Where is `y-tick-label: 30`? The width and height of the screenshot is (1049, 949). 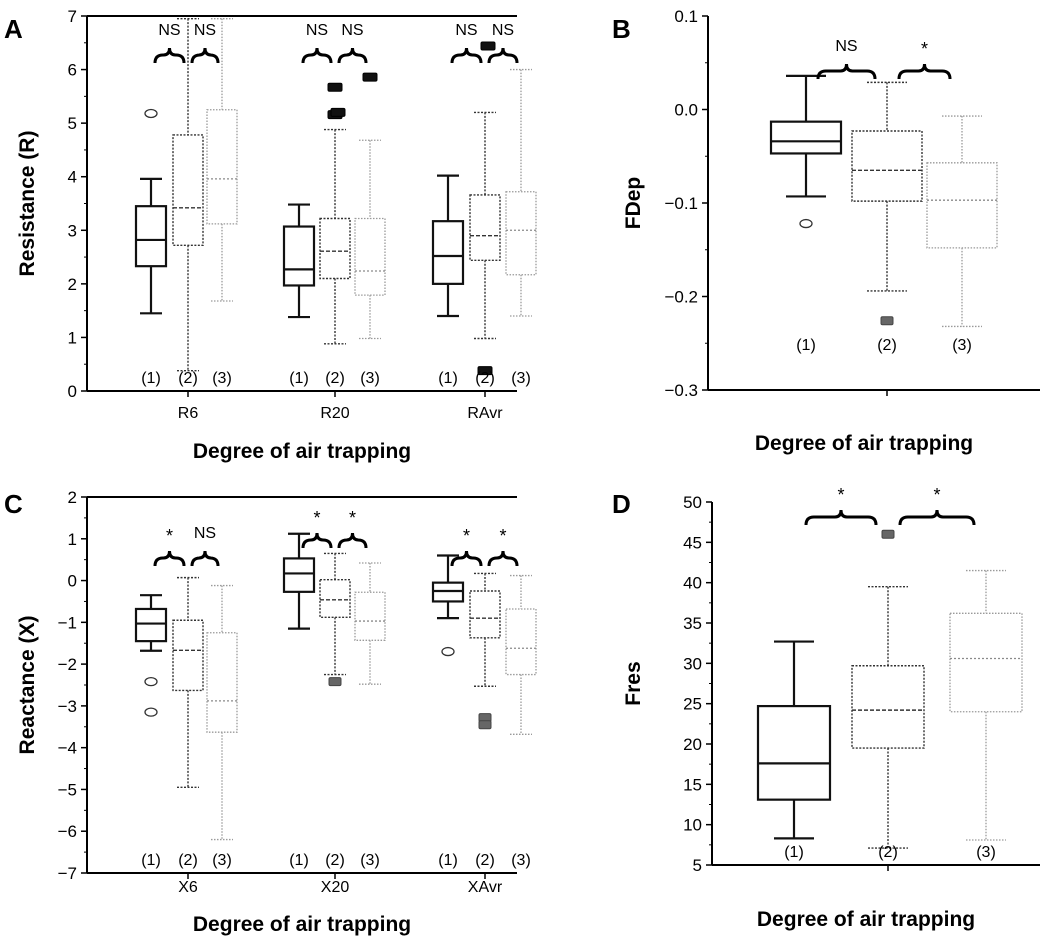
y-tick-label: 30 is located at coordinates (692, 663).